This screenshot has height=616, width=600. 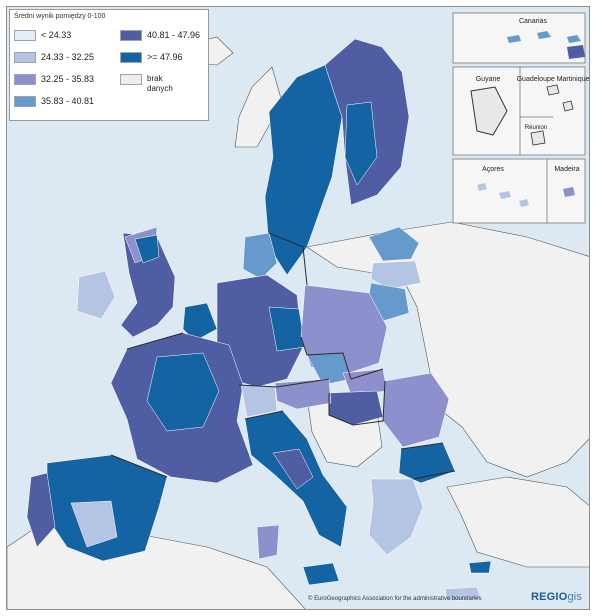 I want to click on legend-label-7: brak danych, so click(x=160, y=83).